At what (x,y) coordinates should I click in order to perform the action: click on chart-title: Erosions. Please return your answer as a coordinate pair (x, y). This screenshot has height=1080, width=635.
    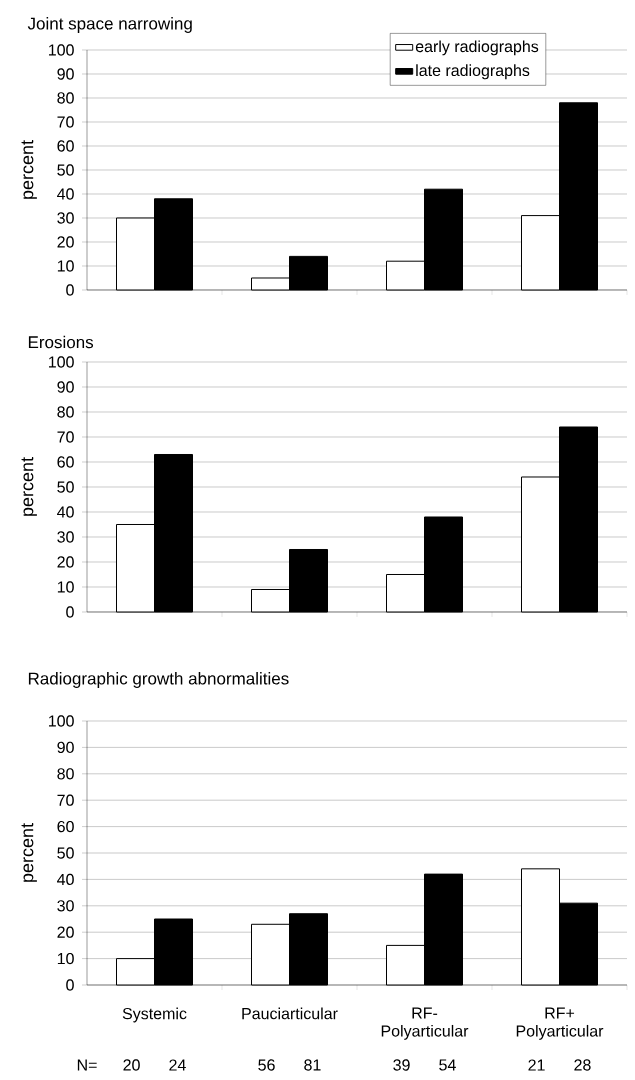
    Looking at the image, I should click on (61, 342).